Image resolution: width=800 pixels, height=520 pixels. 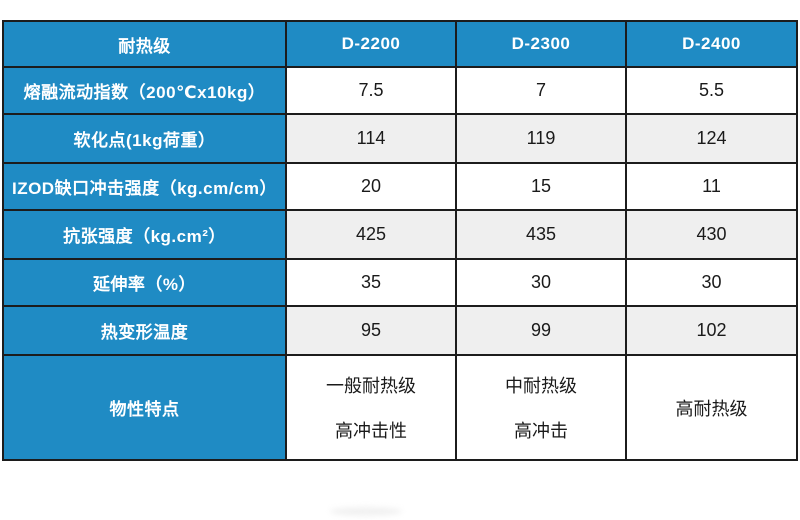 I want to click on value-cell: 430, so click(x=711, y=234).